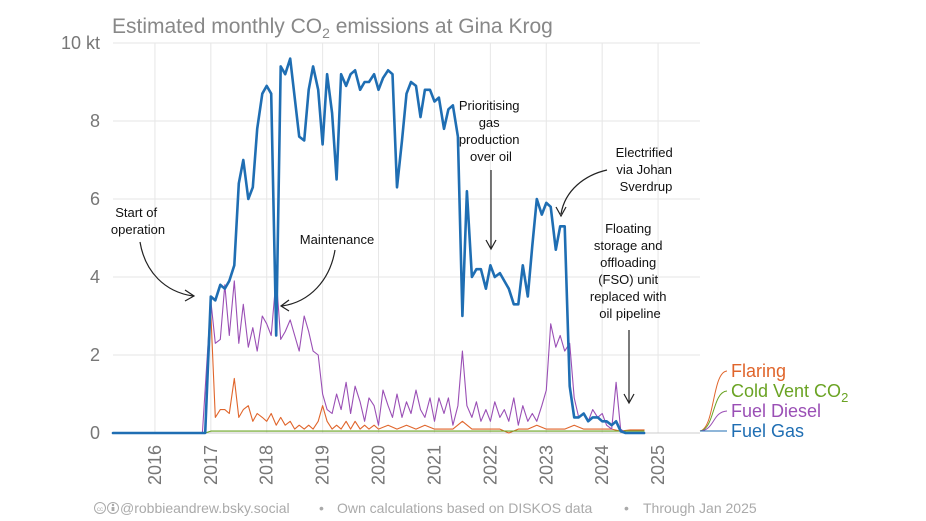  I want to click on arrow-maintenance, so click(308, 278).